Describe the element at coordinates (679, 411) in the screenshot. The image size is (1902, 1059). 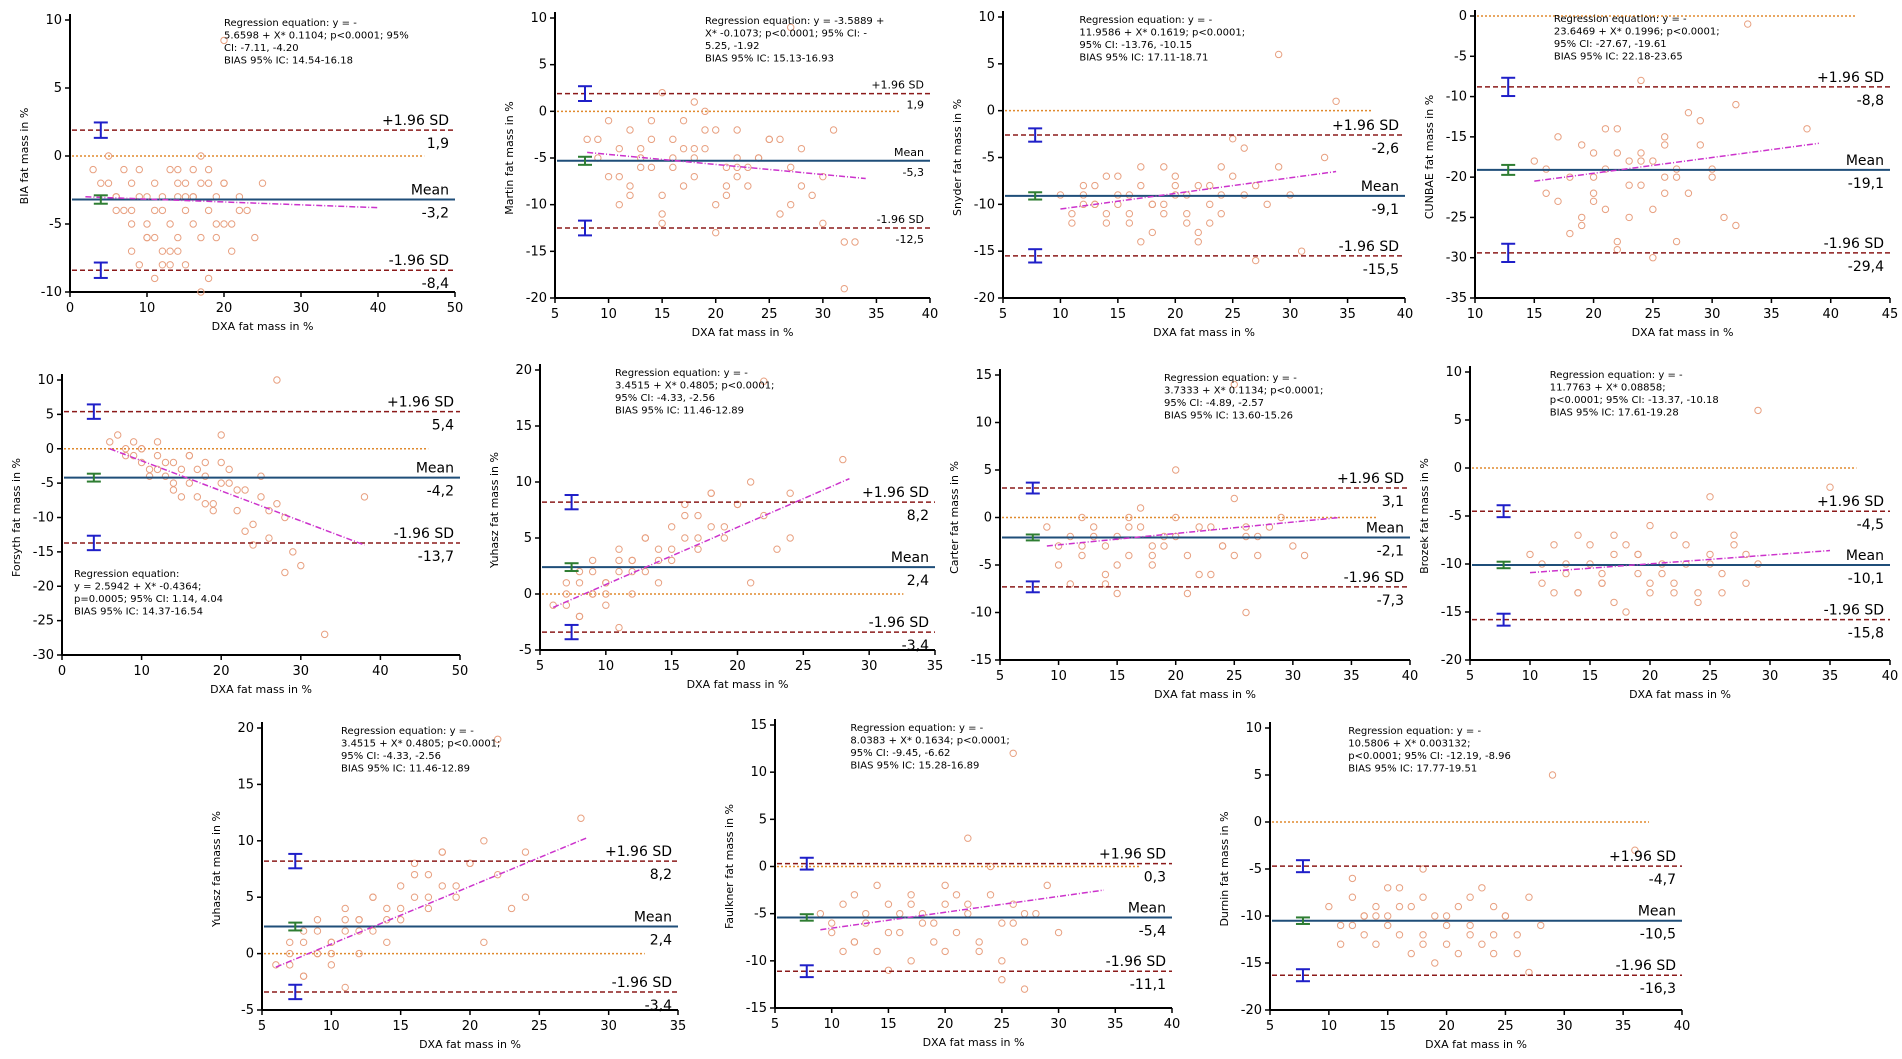
I see `regression-annotation-line: BIAS 95% IC: 11.46-12.89` at that location.